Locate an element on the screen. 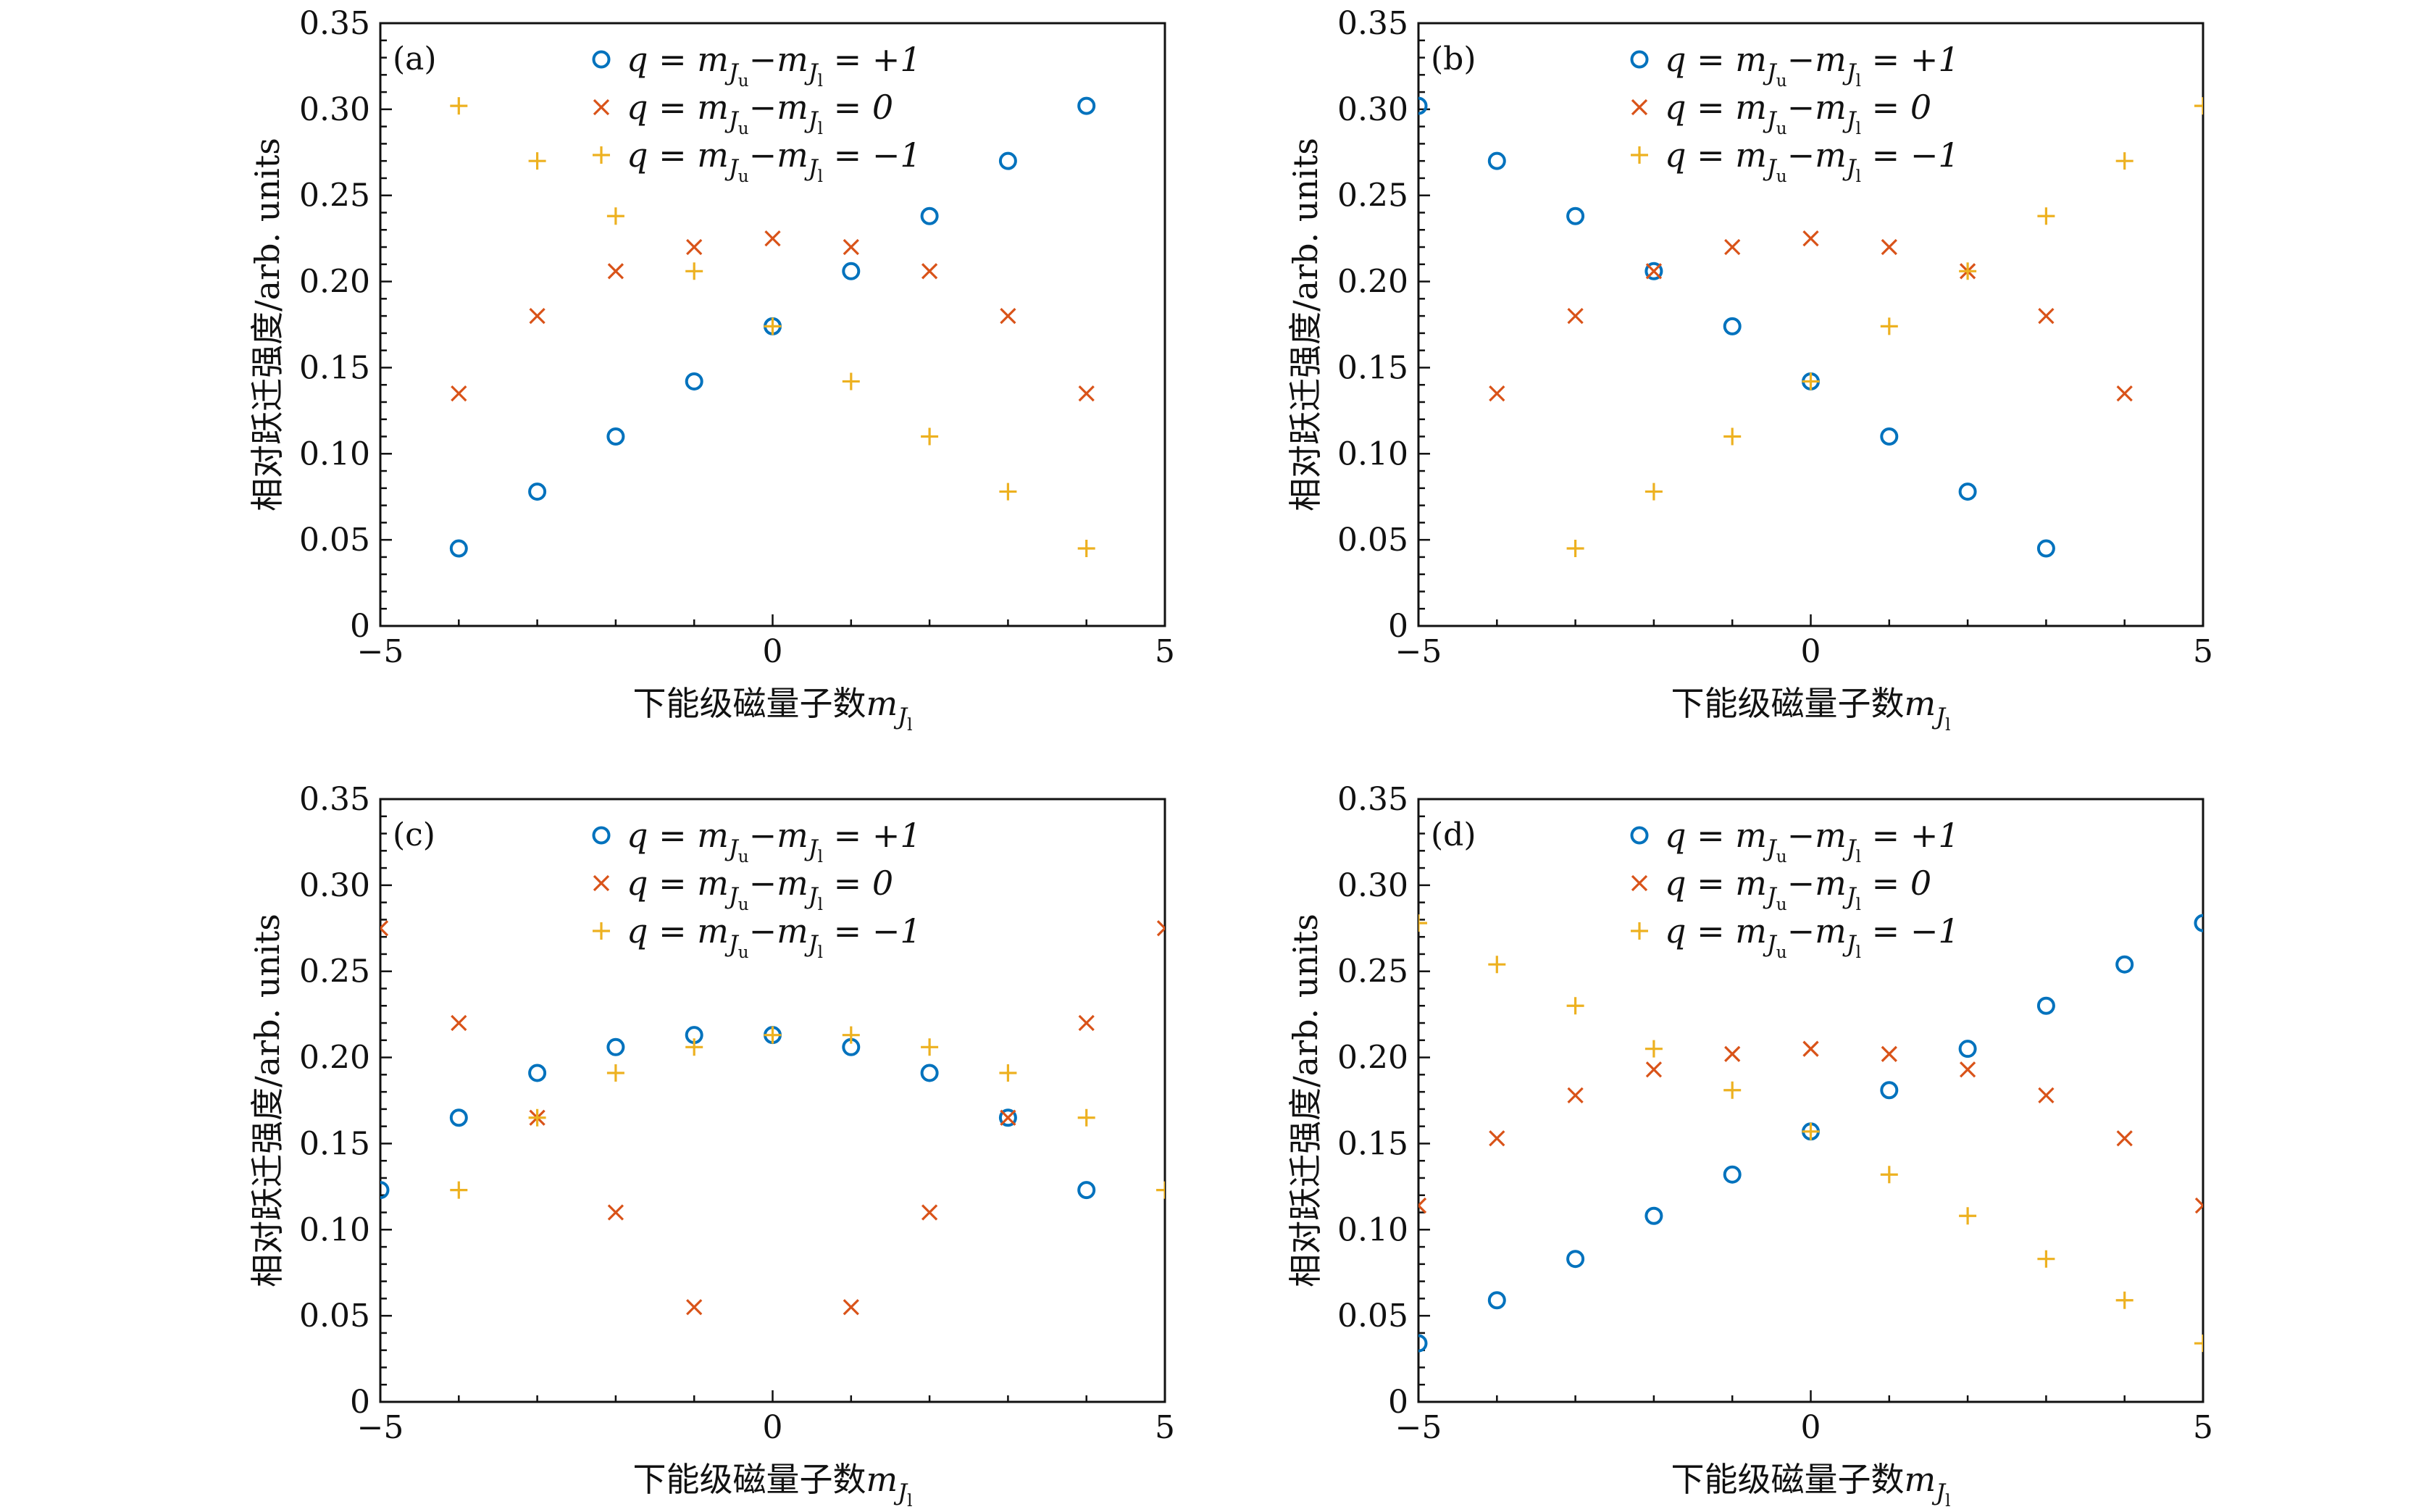 This screenshot has height=1512, width=2424. y-tick-label: 0.30 is located at coordinates (334, 885).